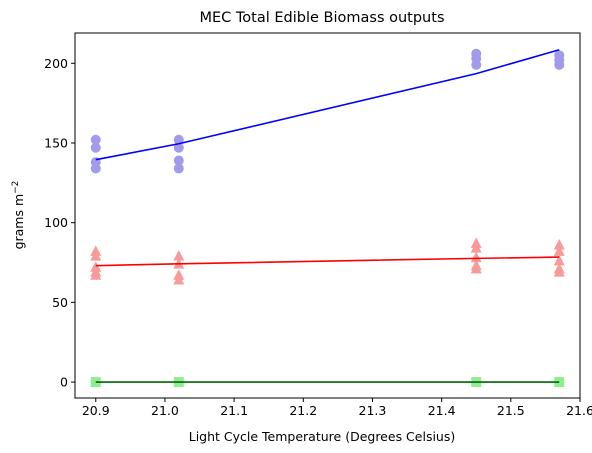  I want to click on y-tick-label-2: 100, so click(56, 222).